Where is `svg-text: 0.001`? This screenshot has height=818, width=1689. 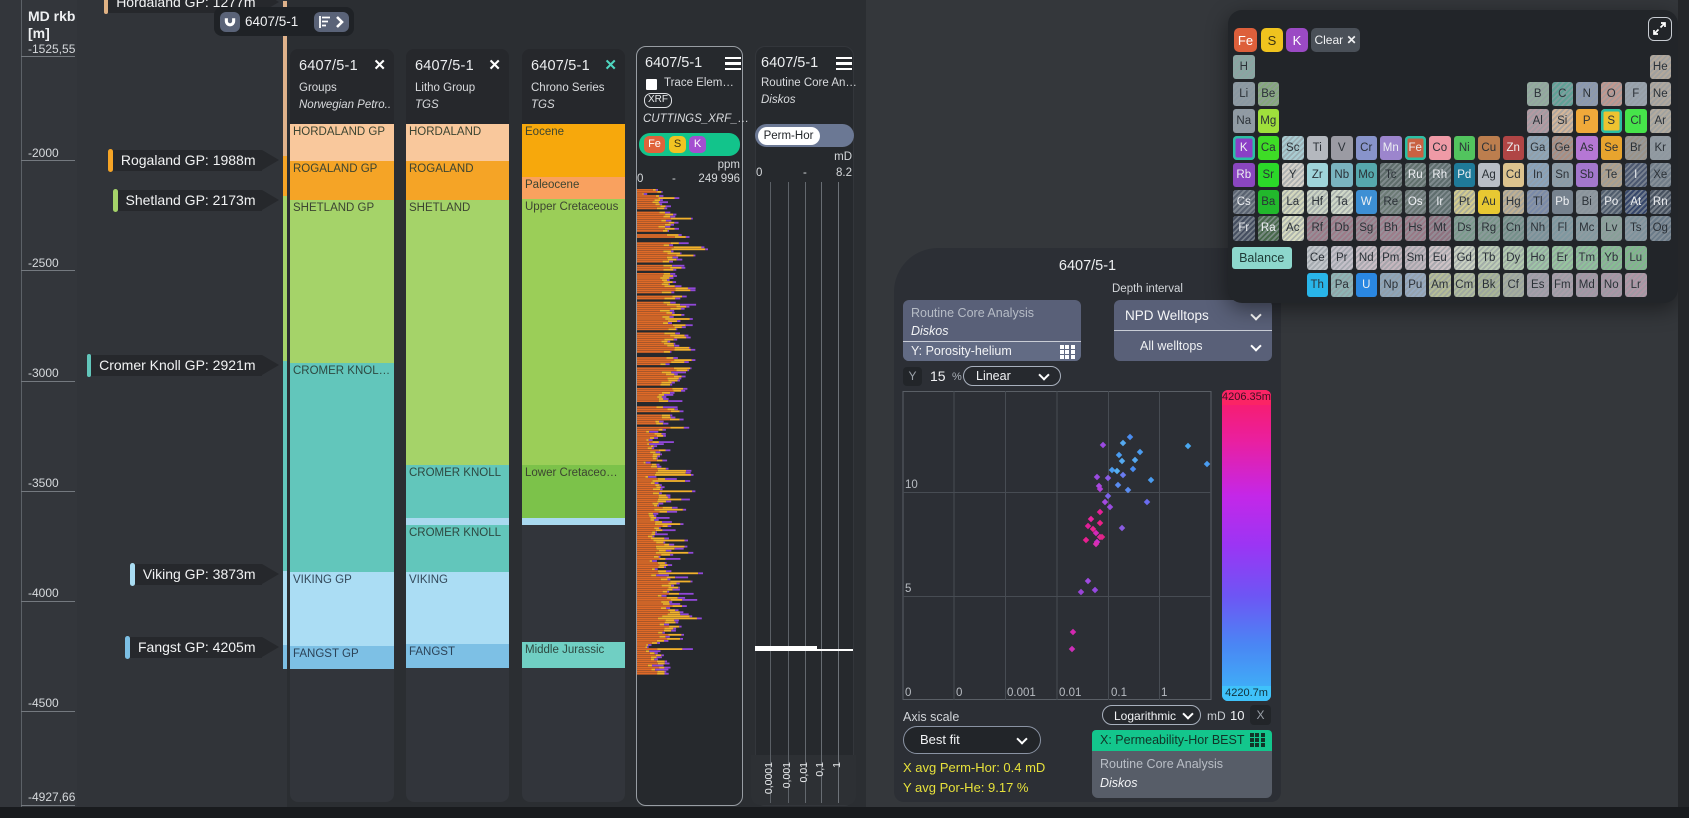
svg-text: 0.001 is located at coordinates (1021, 693).